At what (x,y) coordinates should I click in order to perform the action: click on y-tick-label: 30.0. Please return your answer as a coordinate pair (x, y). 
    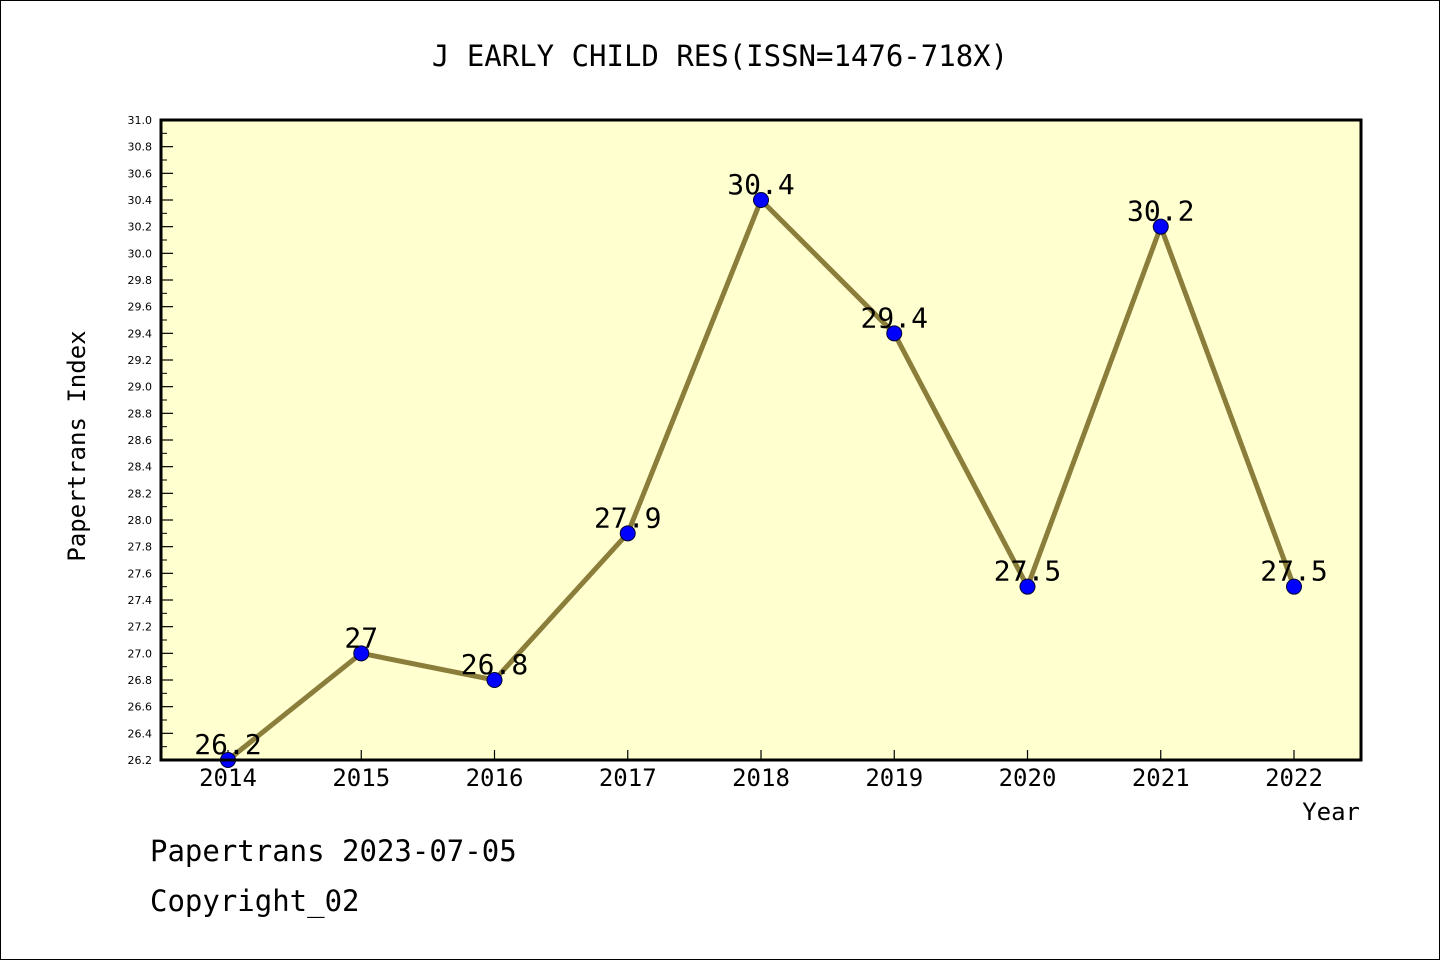
    Looking at the image, I should click on (140, 253).